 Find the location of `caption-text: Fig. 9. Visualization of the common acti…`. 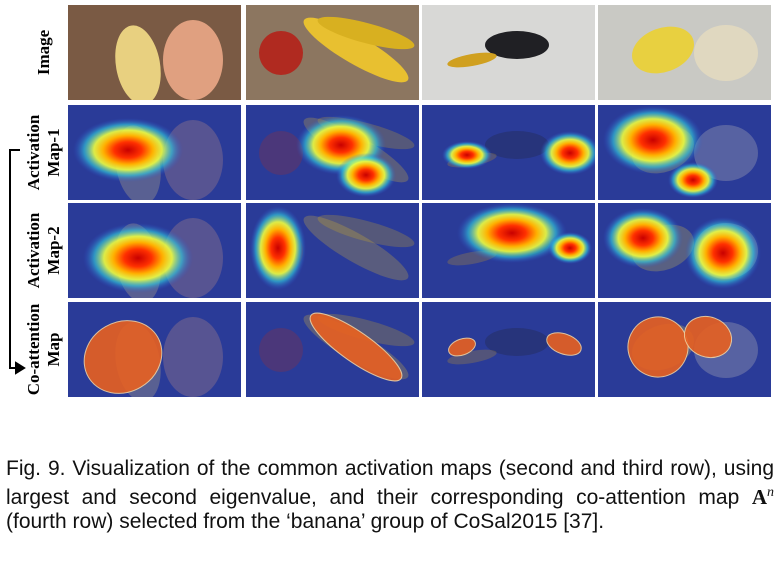

caption-text: Fig. 9. Visualization of the common acti… is located at coordinates (390, 483).